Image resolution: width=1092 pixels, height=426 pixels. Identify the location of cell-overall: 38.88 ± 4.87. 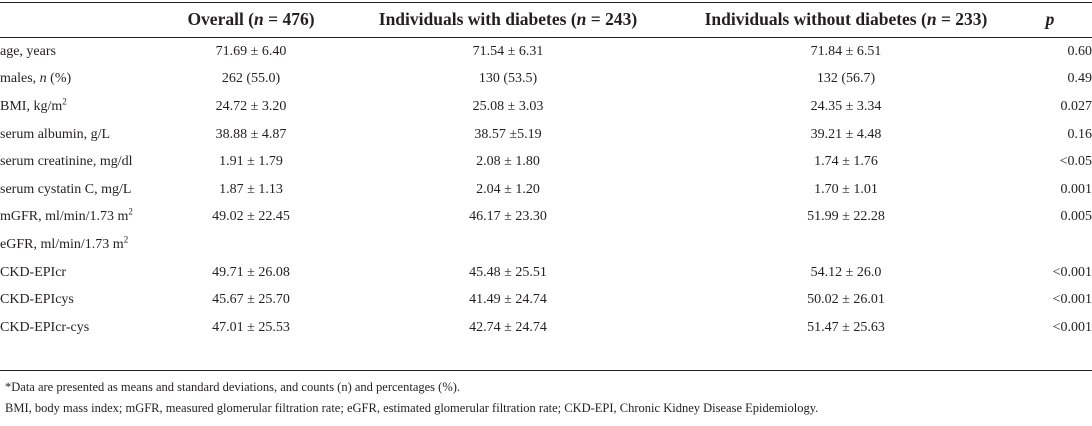
(251, 134).